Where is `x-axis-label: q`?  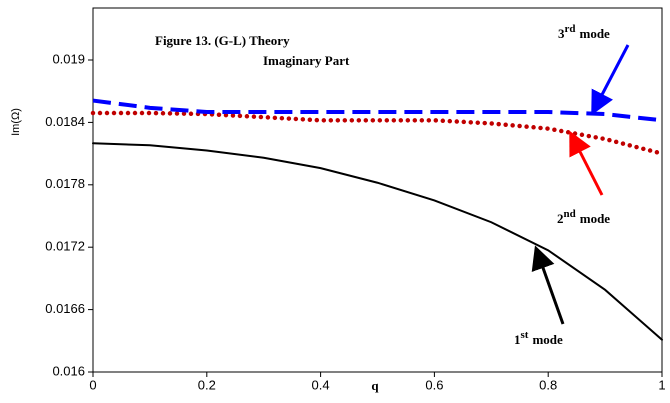 x-axis-label: q is located at coordinates (375, 385).